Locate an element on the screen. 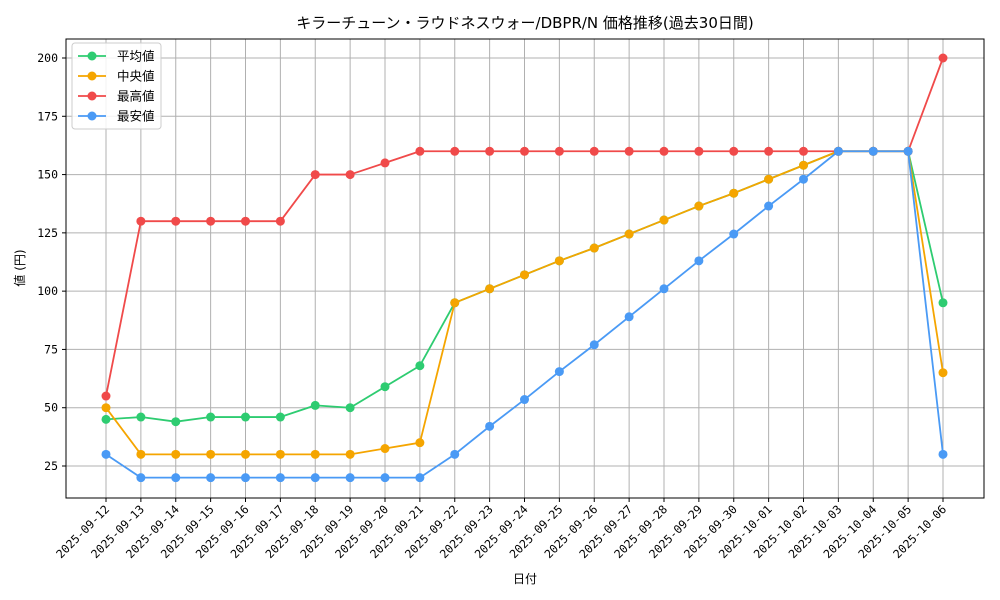 The image size is (1000, 600). y-tick-label: 25 is located at coordinates (51, 466).